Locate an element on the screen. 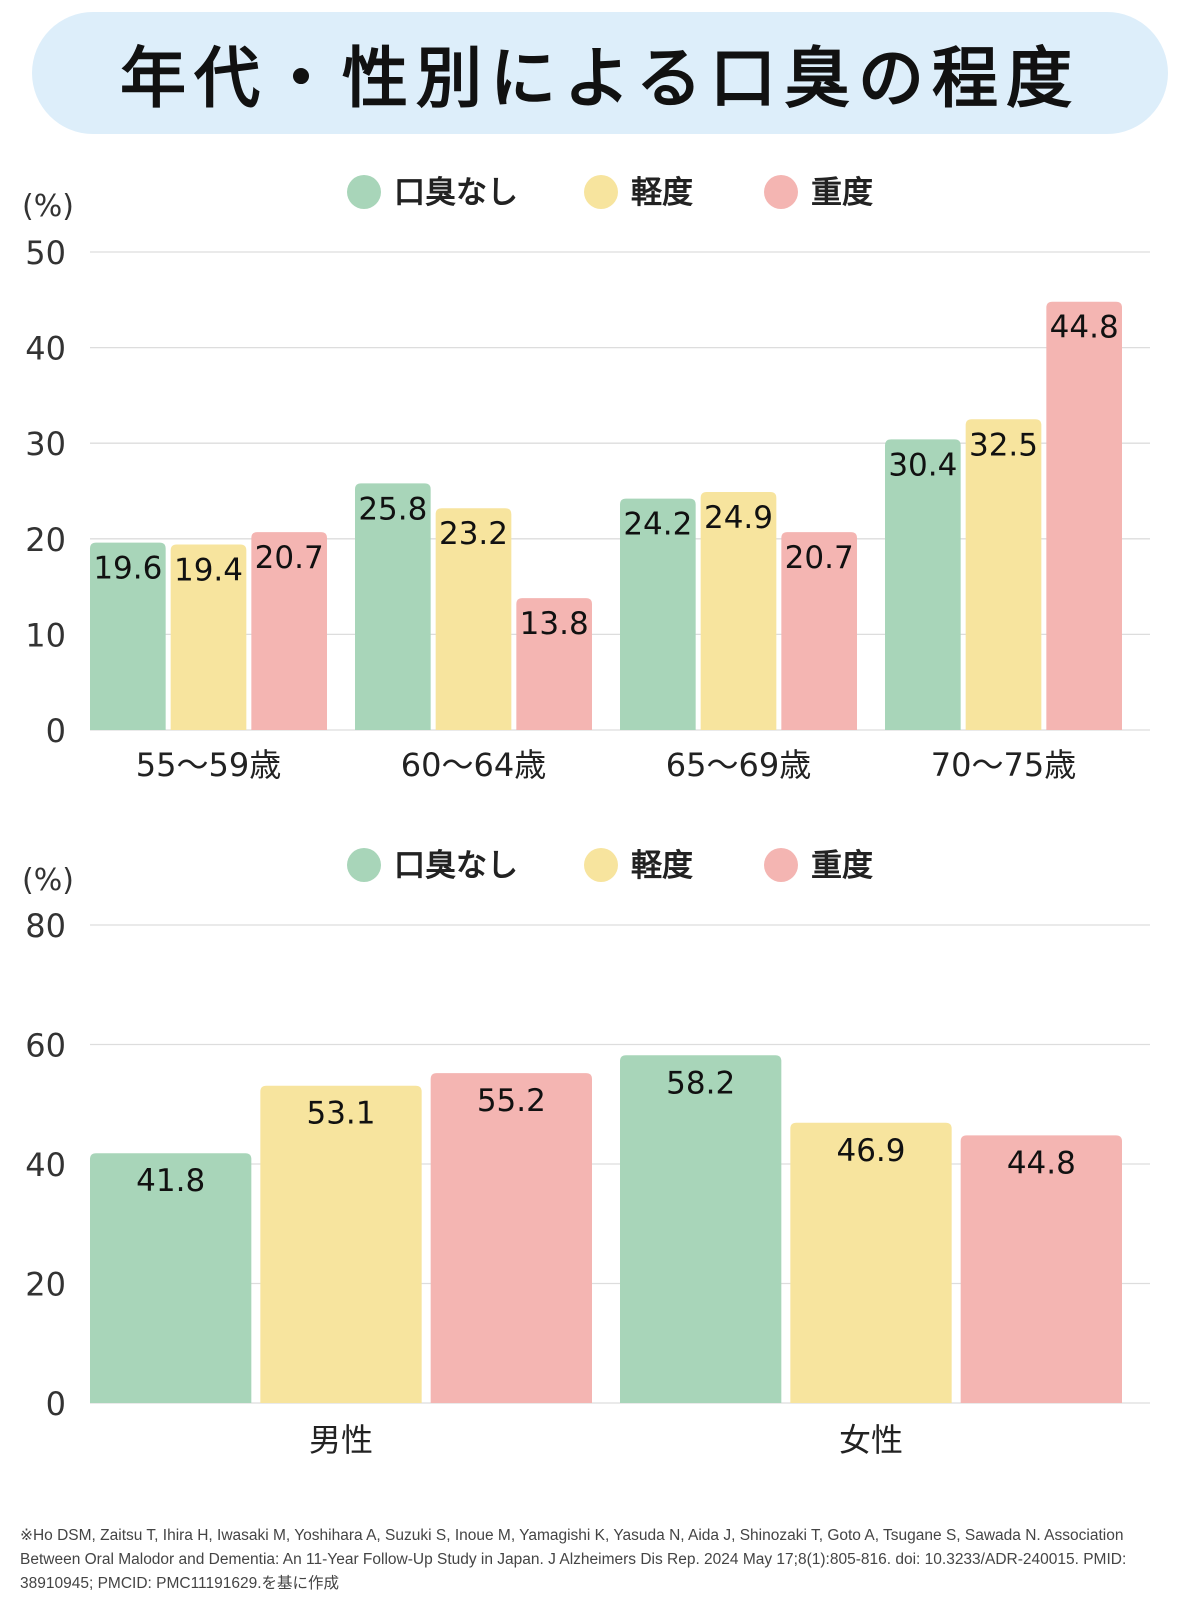 The height and width of the screenshot is (1600, 1200). data-label: 55.2 is located at coordinates (511, 1101).